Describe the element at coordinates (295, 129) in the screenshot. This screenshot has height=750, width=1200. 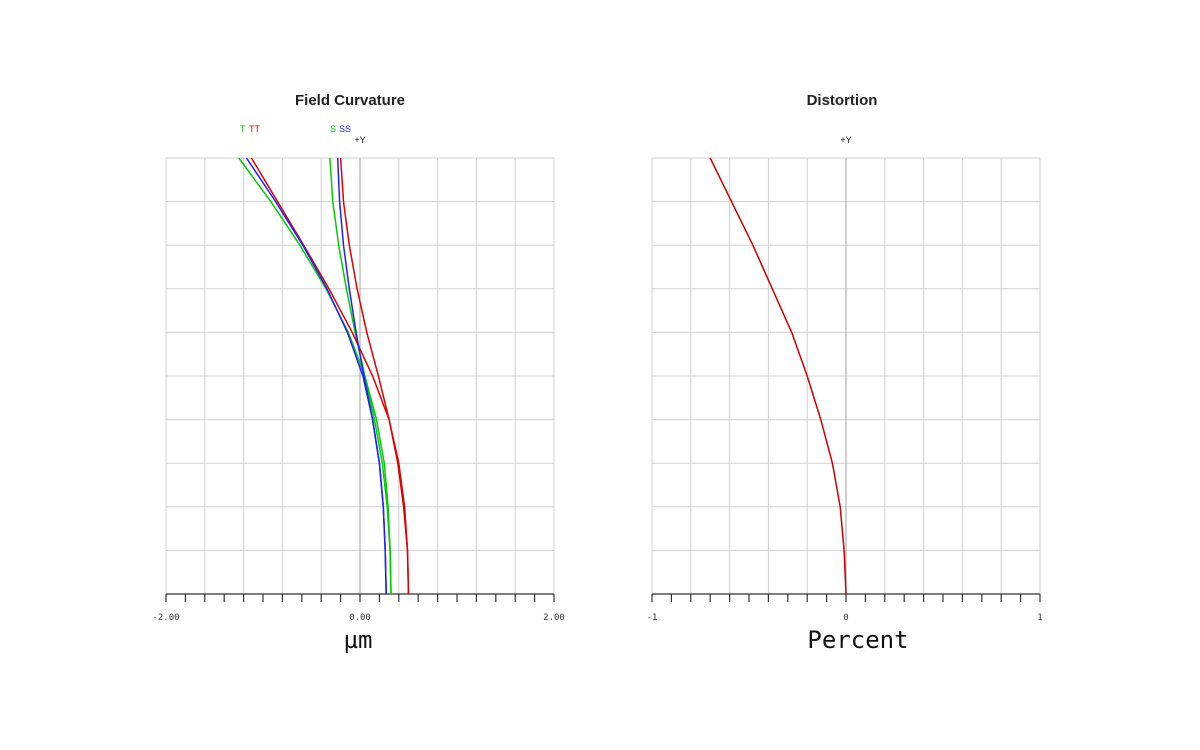
I see `field-curvature-legend: T TT S SS` at that location.